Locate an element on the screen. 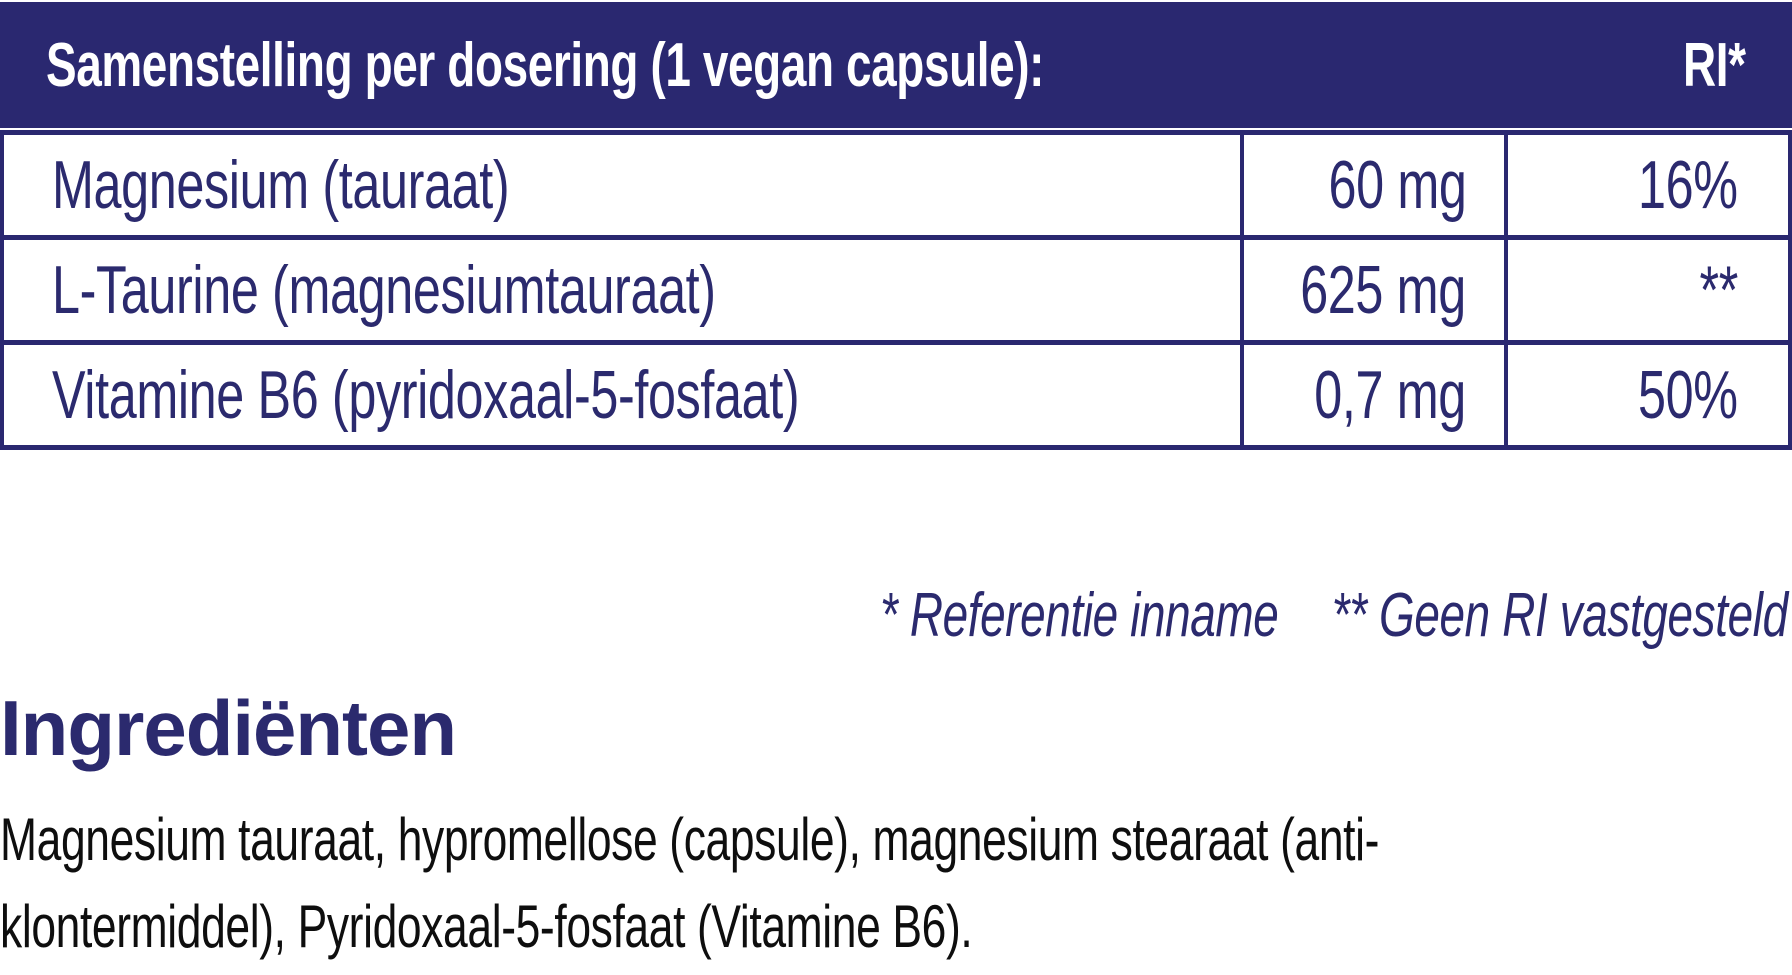 This screenshot has height=975, width=1792. table-row: L-Taurine (magnesiumtauraat) 625 mg ** is located at coordinates (896, 292).